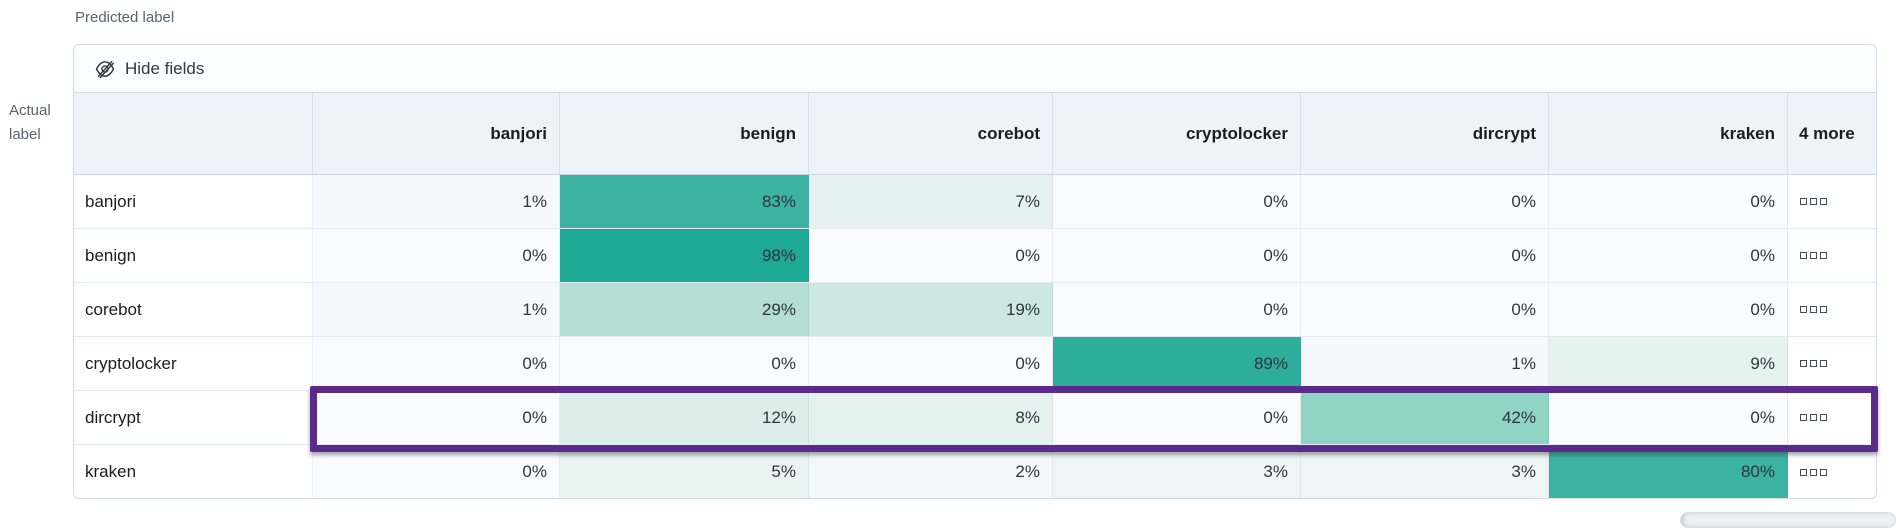 This screenshot has height=528, width=1896. What do you see at coordinates (975, 69) in the screenshot?
I see `hide-fields-button: Hide fields` at bounding box center [975, 69].